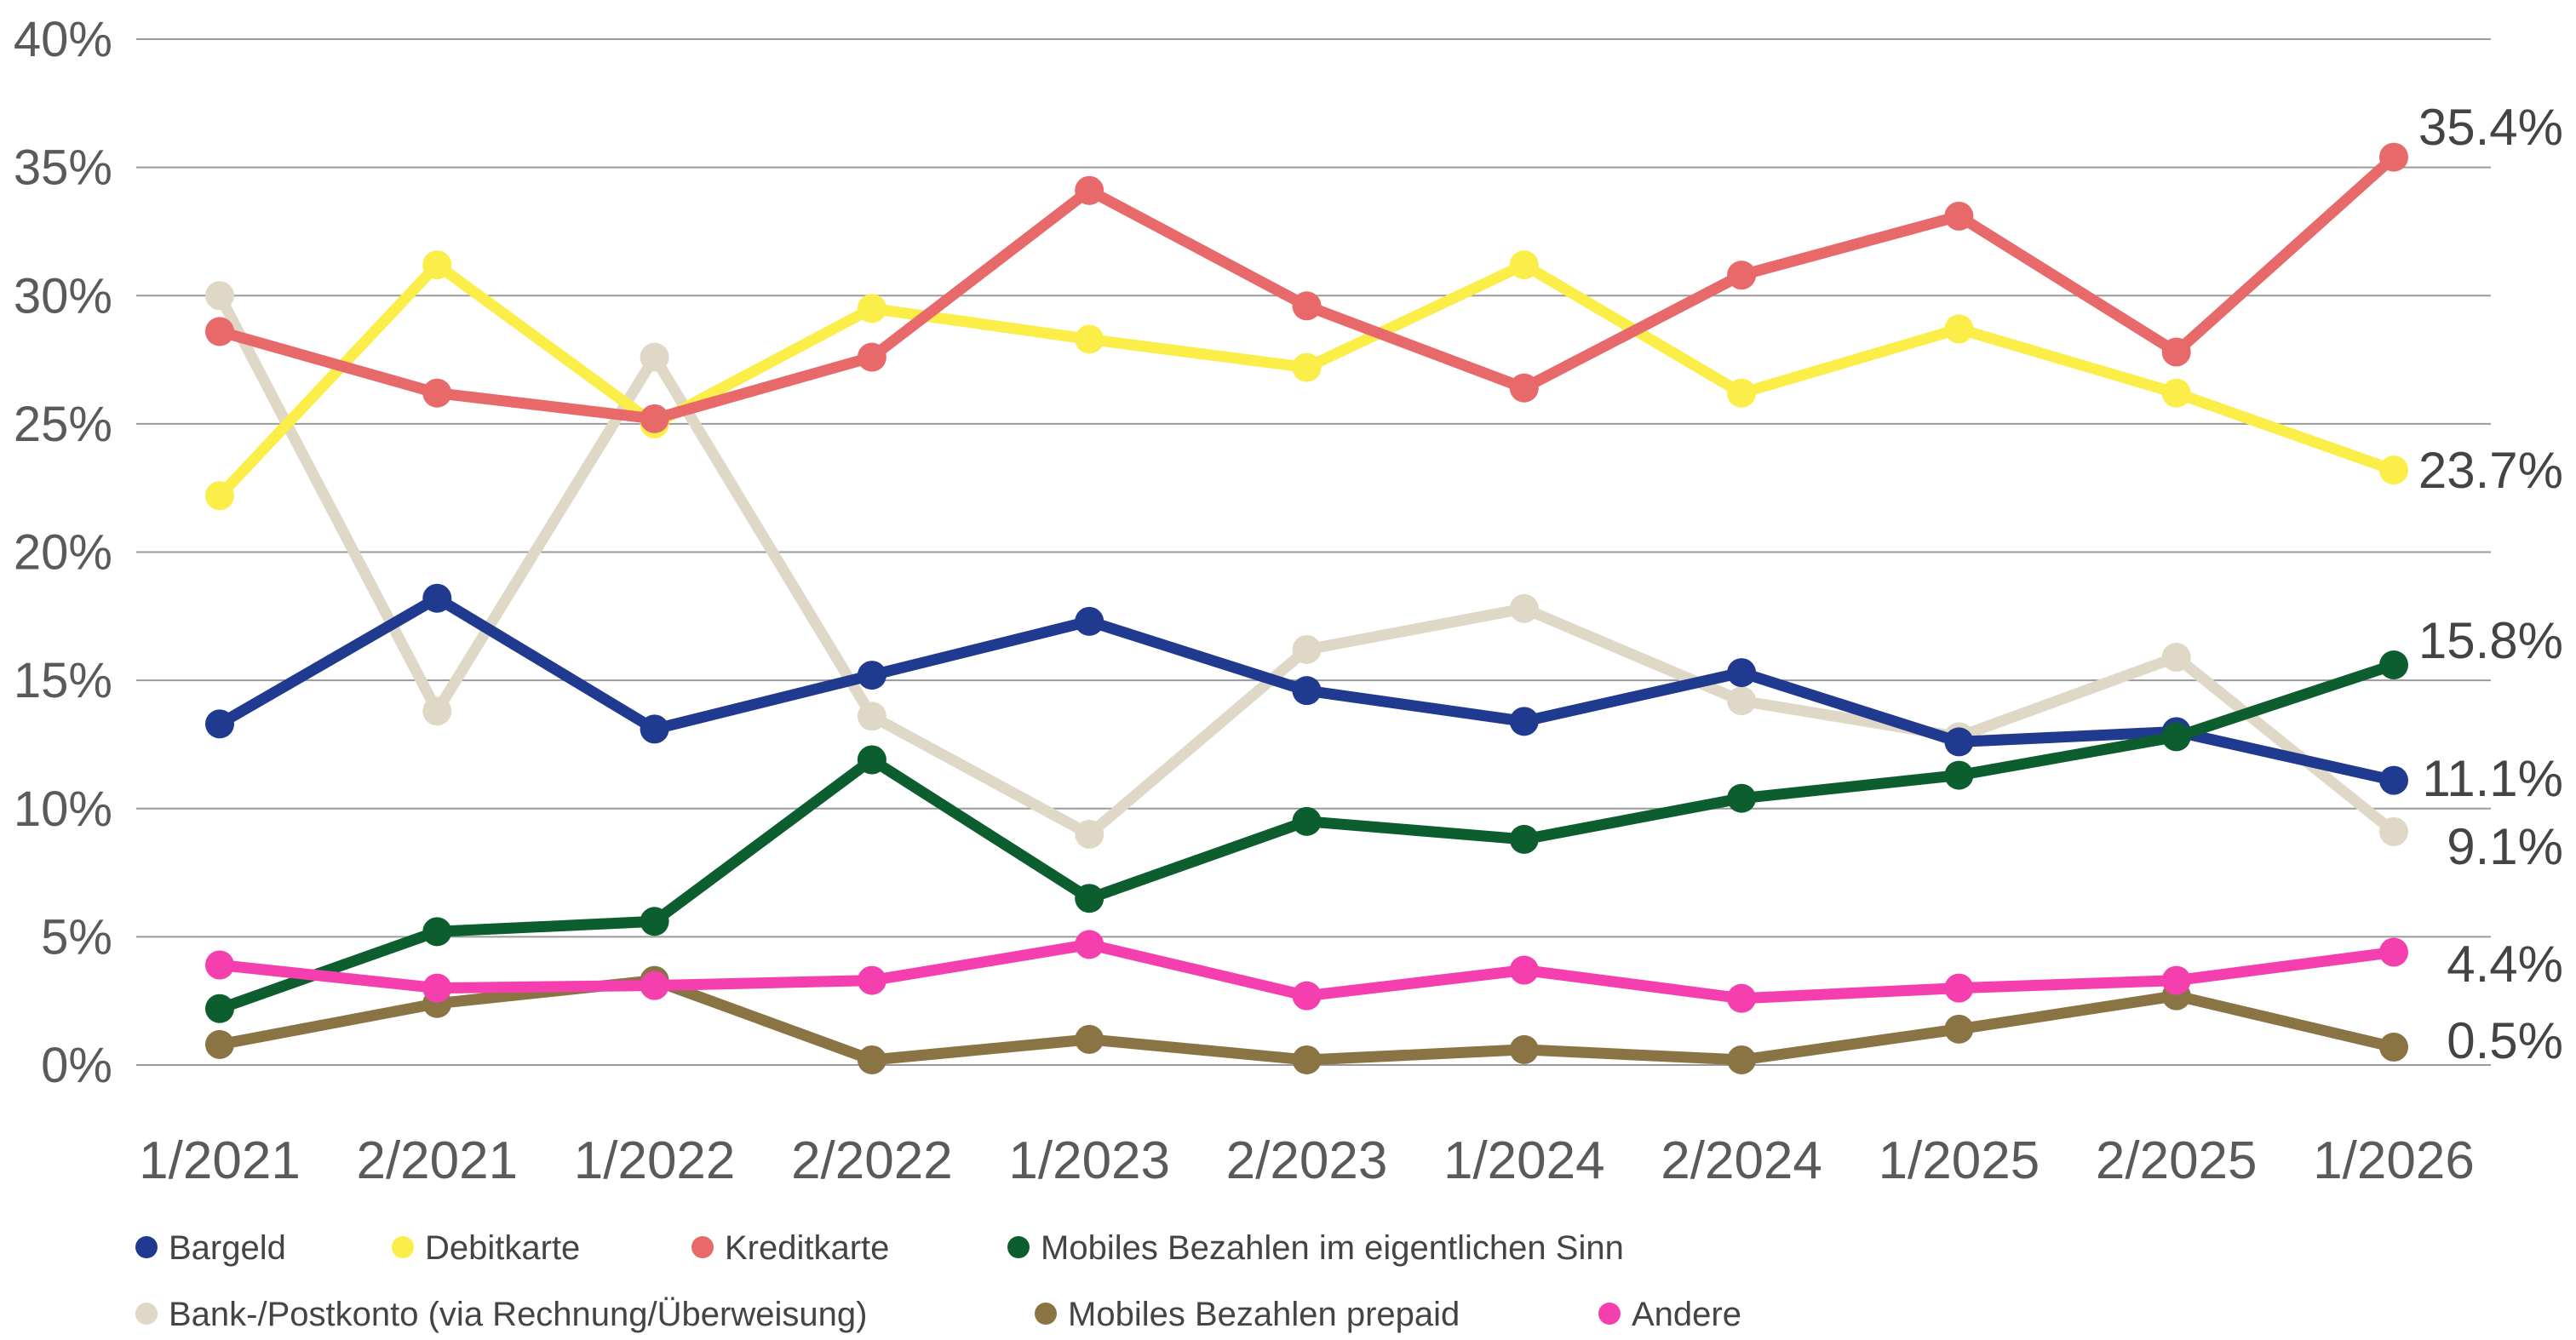 This screenshot has width=2576, height=1340. What do you see at coordinates (502, 1248) in the screenshot?
I see `legend-label: Debitkarte` at bounding box center [502, 1248].